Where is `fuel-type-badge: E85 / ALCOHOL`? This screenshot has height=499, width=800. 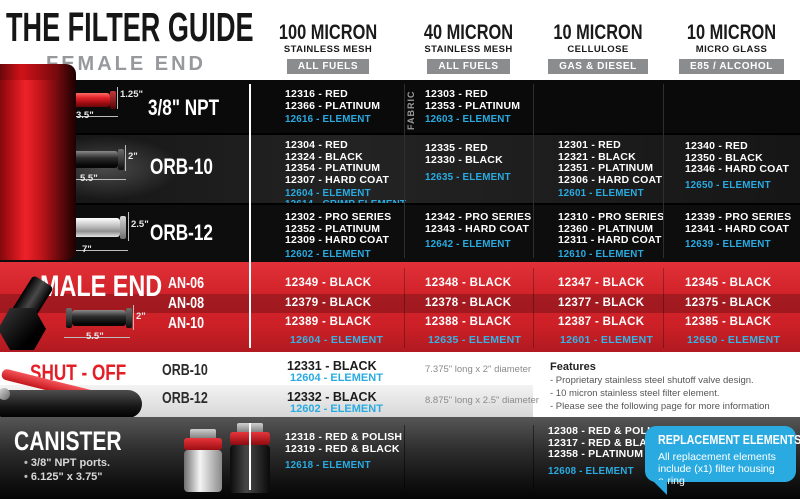
fuel-type-badge: E85 / ALCOHOL is located at coordinates (731, 66).